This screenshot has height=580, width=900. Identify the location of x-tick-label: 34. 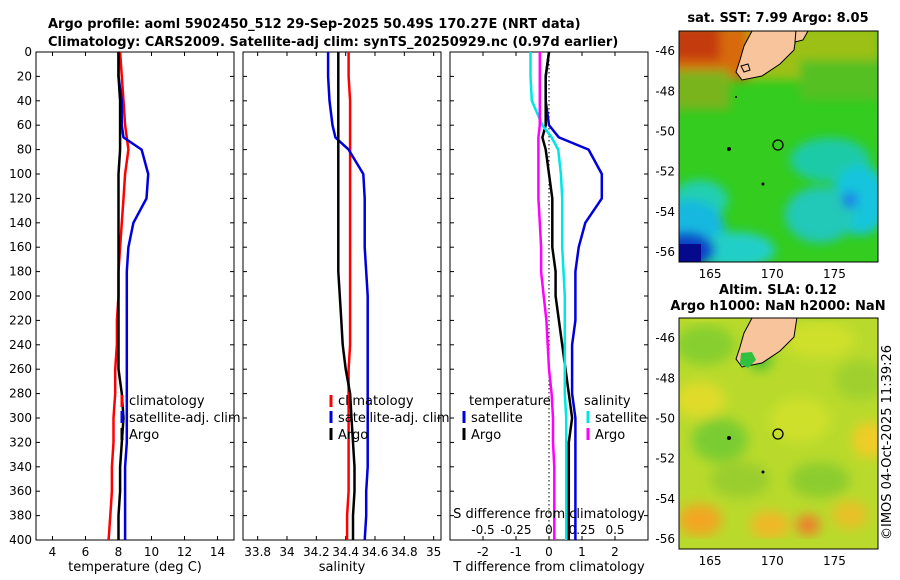
(286, 552).